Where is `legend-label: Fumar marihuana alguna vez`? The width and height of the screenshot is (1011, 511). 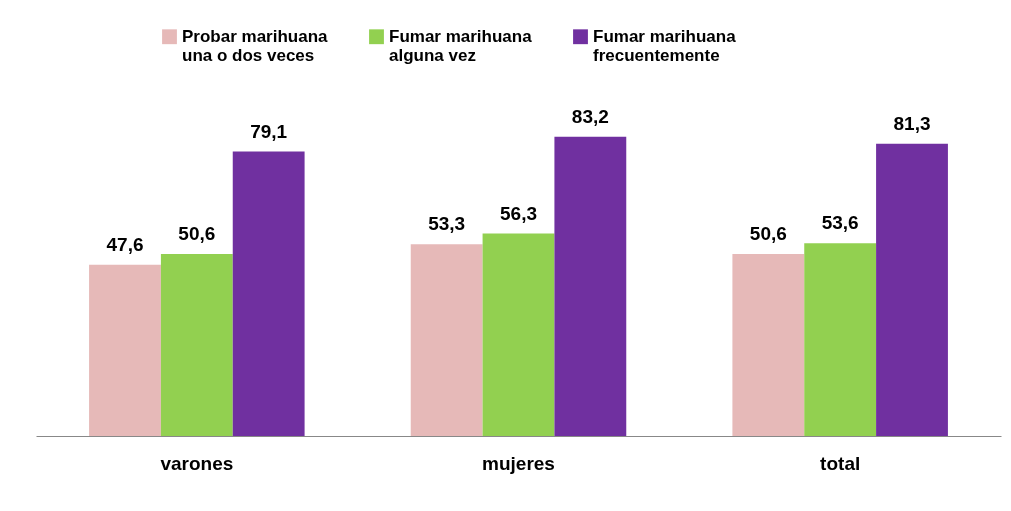
legend-label: Fumar marihuana alguna vez is located at coordinates (461, 45).